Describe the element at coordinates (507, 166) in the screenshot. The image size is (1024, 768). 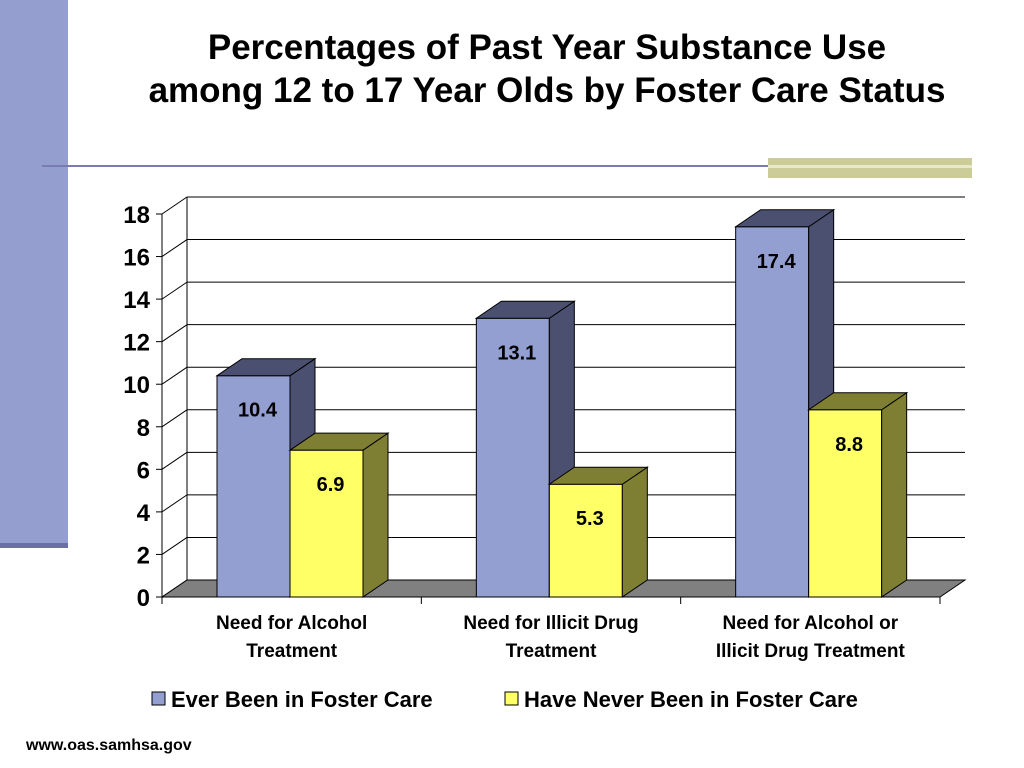
I see `title-divider` at that location.